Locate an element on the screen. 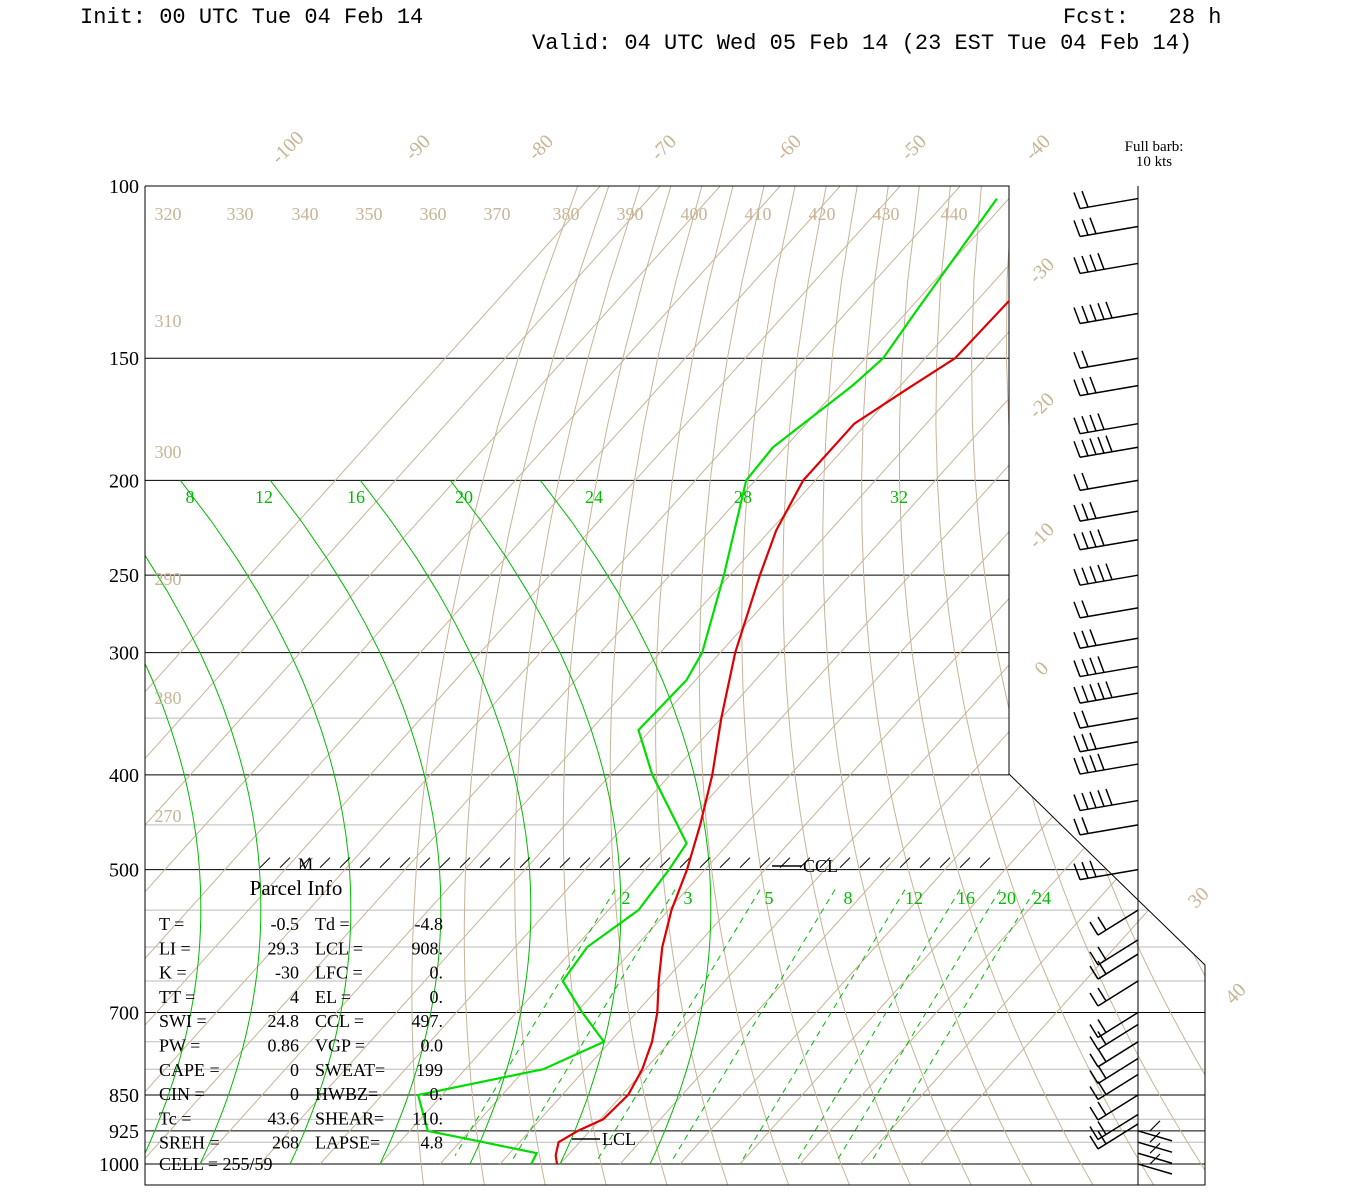 The width and height of the screenshot is (1350, 1200). mixing-ratio-lower-2: 2 is located at coordinates (626, 898).